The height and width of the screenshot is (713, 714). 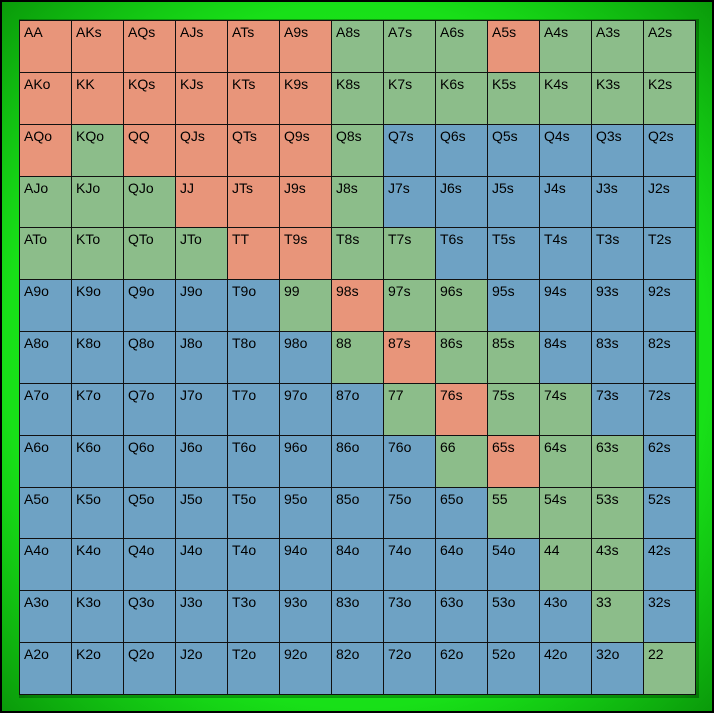 I want to click on hand-cell-Q5s: Q5s, so click(x=514, y=150).